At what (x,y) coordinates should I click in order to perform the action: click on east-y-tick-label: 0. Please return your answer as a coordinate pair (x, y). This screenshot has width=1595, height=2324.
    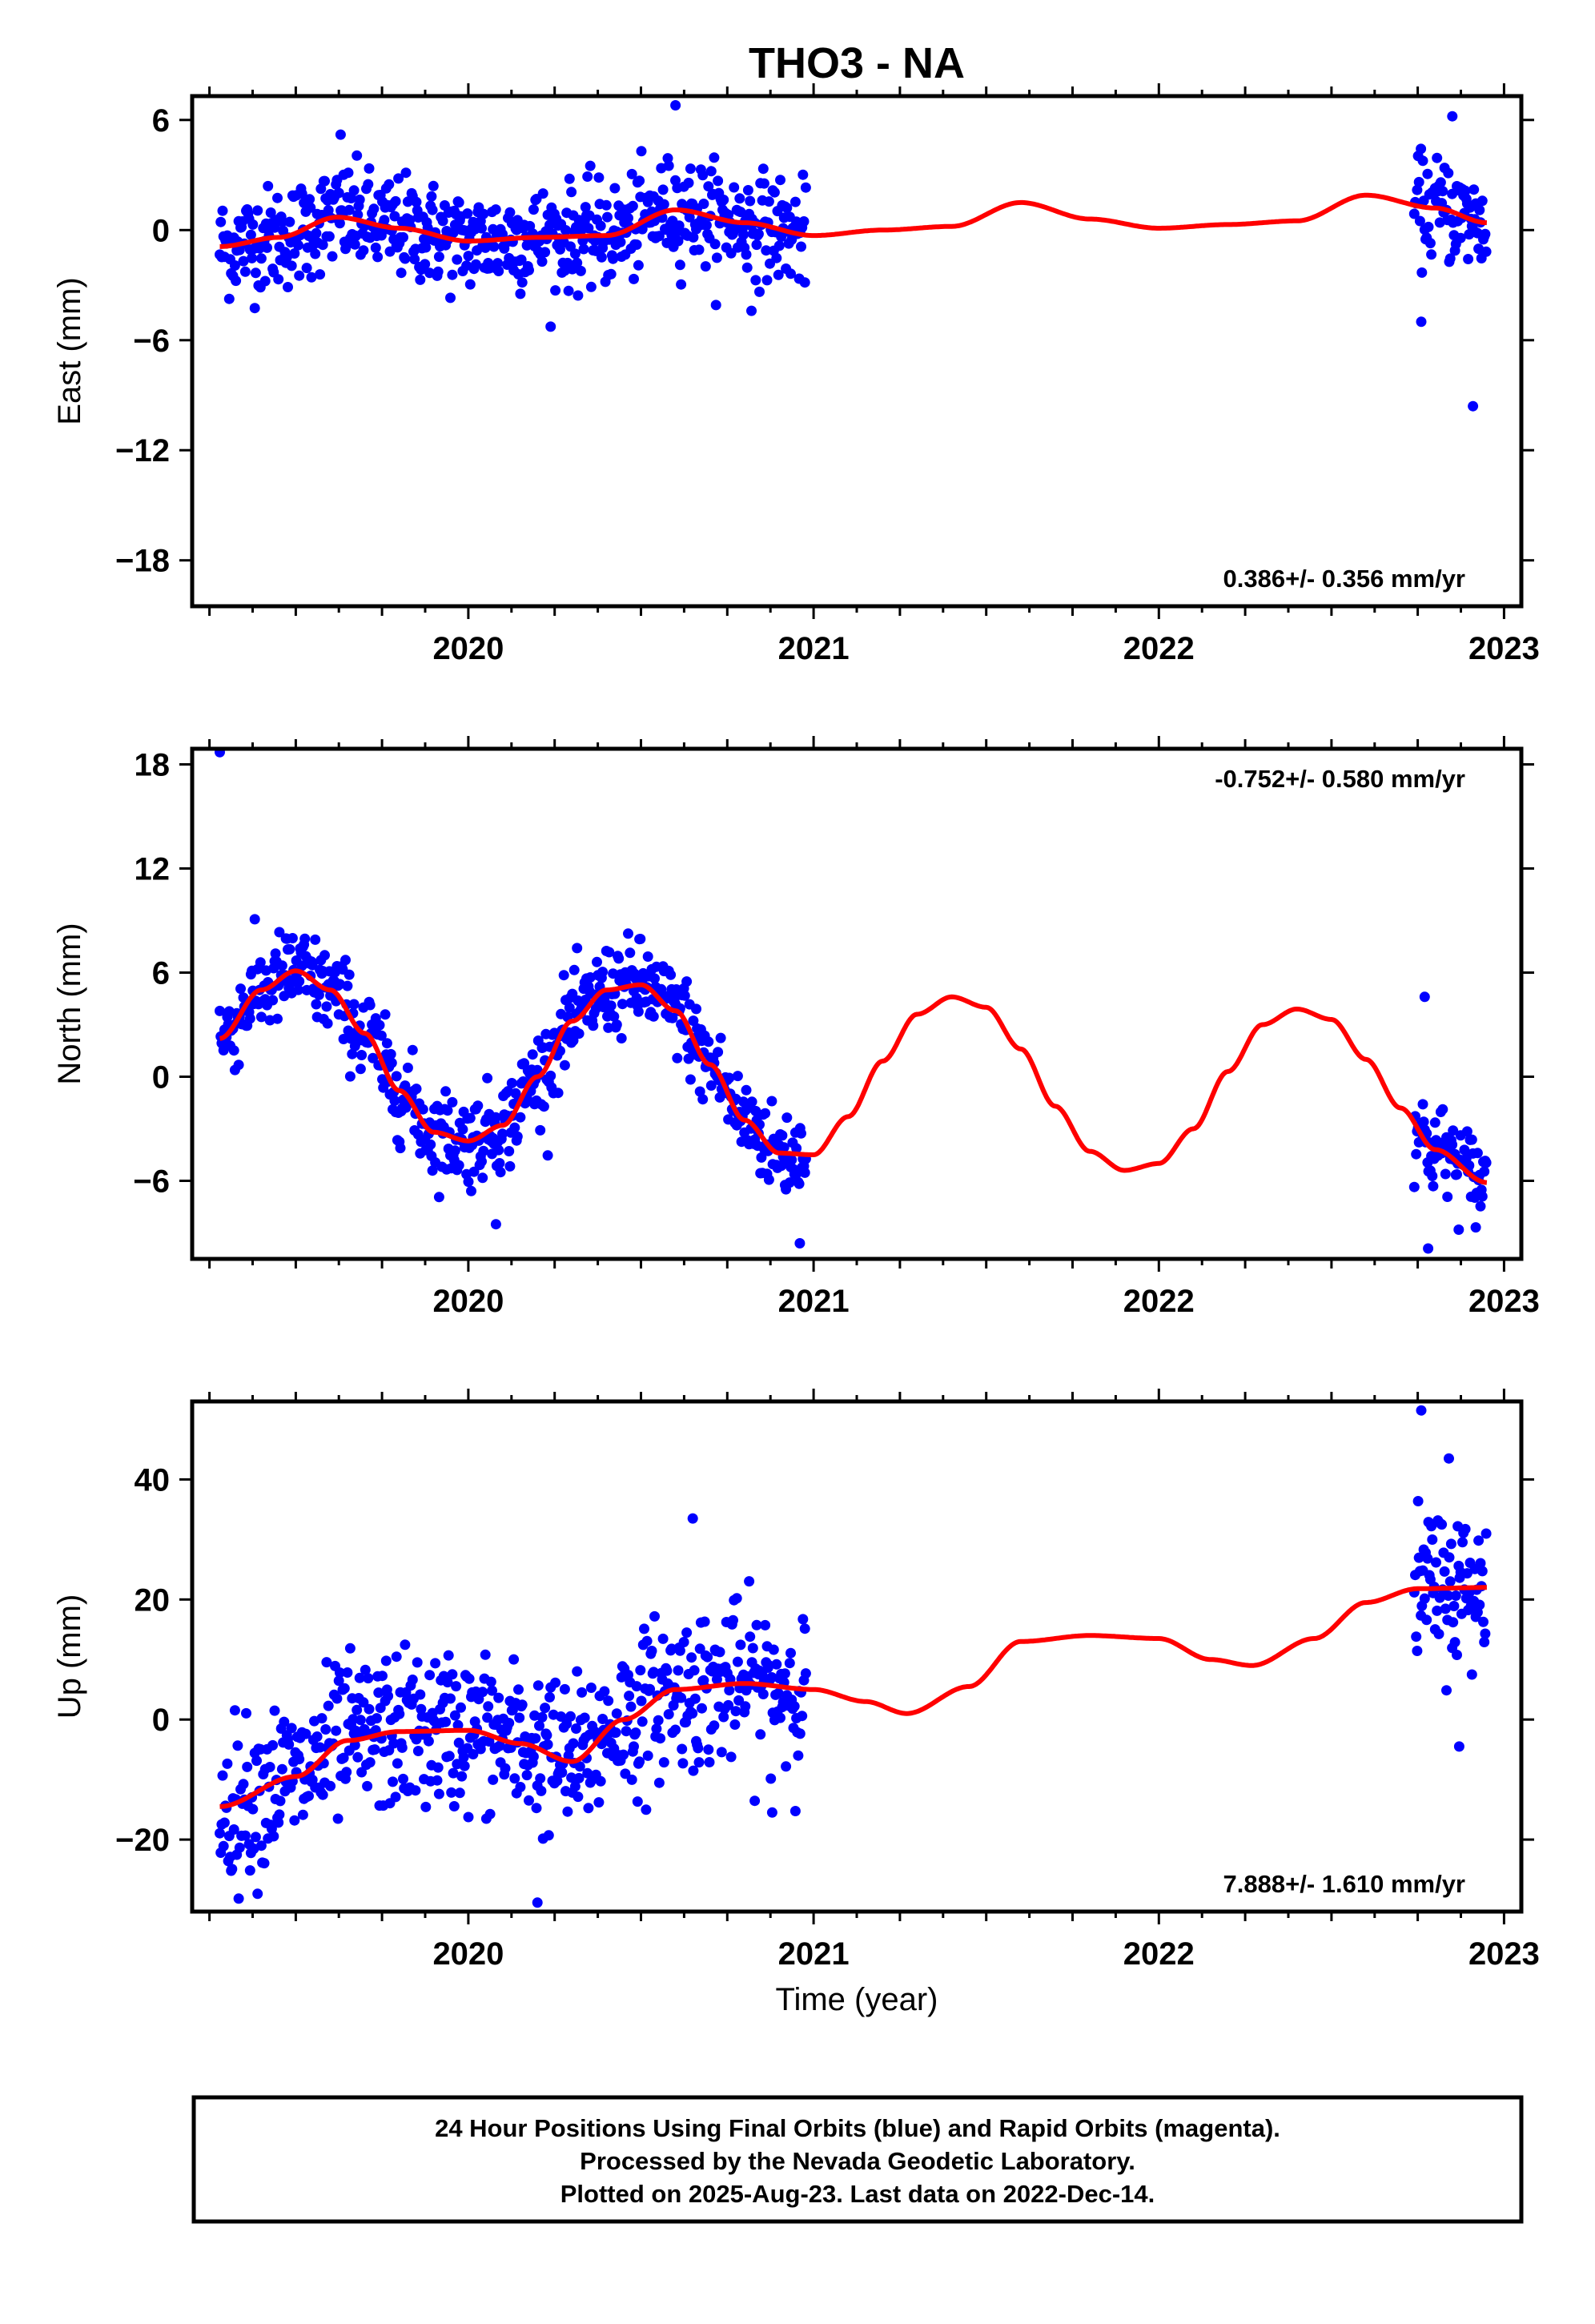
    Looking at the image, I should click on (161, 230).